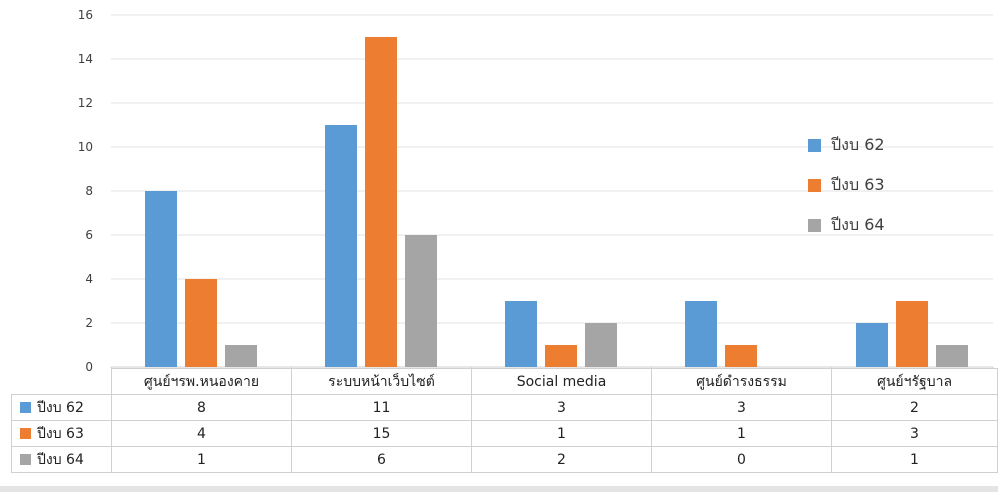 This screenshot has height=492, width=998. Describe the element at coordinates (381, 459) in the screenshot. I see `data-label: 6` at that location.